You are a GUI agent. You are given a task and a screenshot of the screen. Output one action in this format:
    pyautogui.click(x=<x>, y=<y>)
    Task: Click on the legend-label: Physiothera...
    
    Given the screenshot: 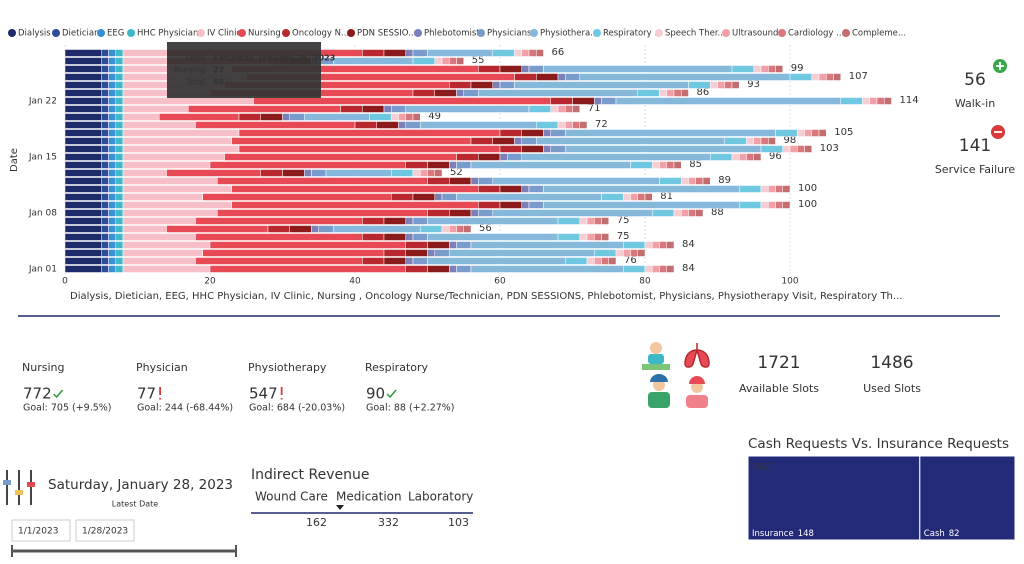 What is the action you would take?
    pyautogui.click(x=569, y=34)
    